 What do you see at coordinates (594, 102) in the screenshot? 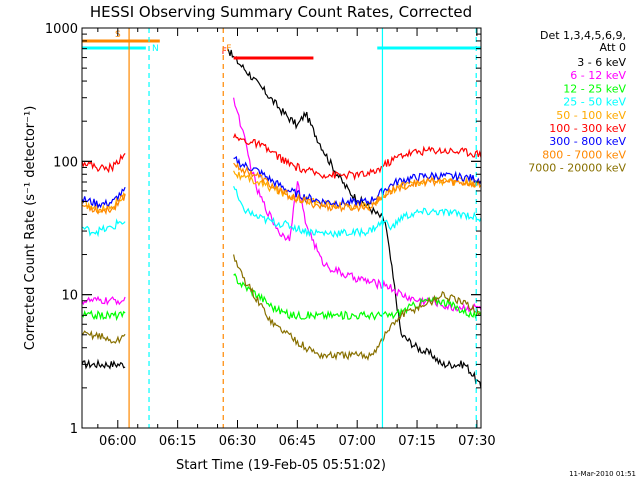
I see `legend-entry-3: 25 - 50 keV` at bounding box center [594, 102].